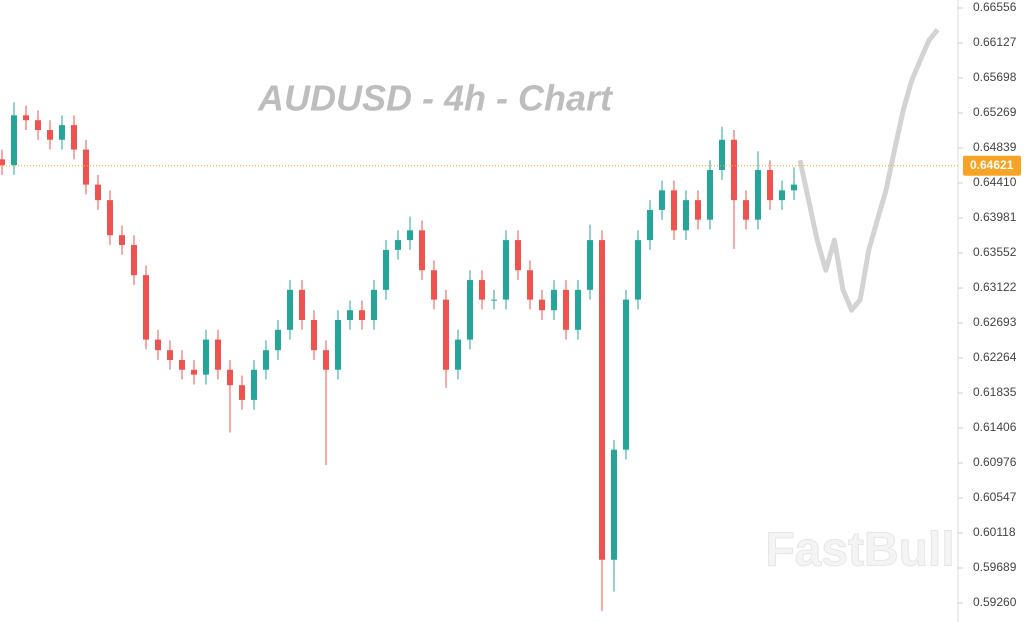 Image resolution: width=1026 pixels, height=622 pixels. I want to click on y-tick-label: 0.63981, so click(995, 217).